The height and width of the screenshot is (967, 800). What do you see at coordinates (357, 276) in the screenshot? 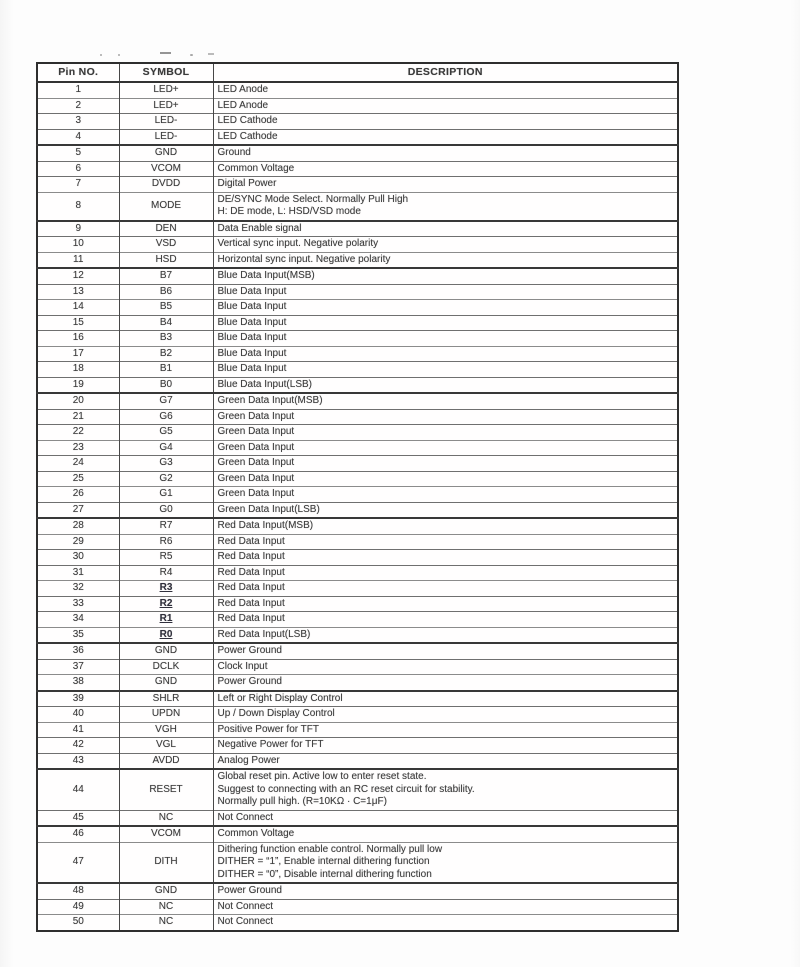
I see `table-row: 12 B7 Blue Data Input(MSB)` at bounding box center [357, 276].